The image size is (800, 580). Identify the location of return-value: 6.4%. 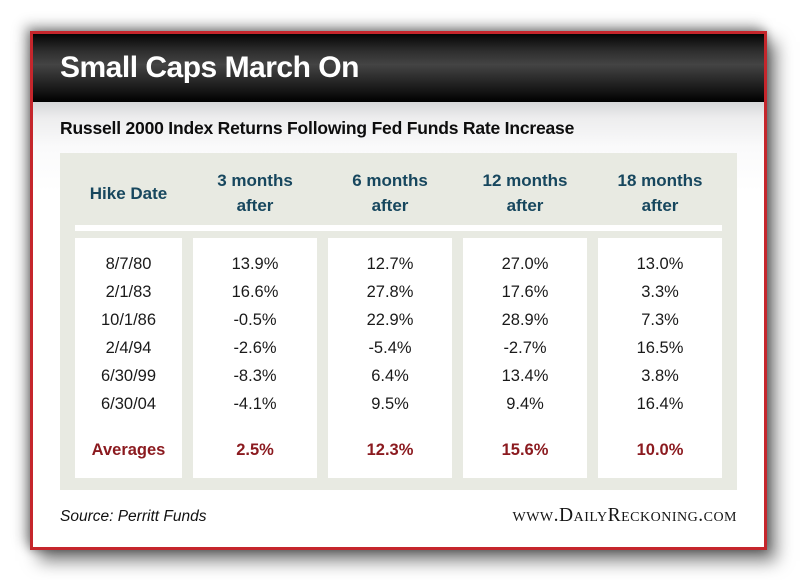
(390, 376).